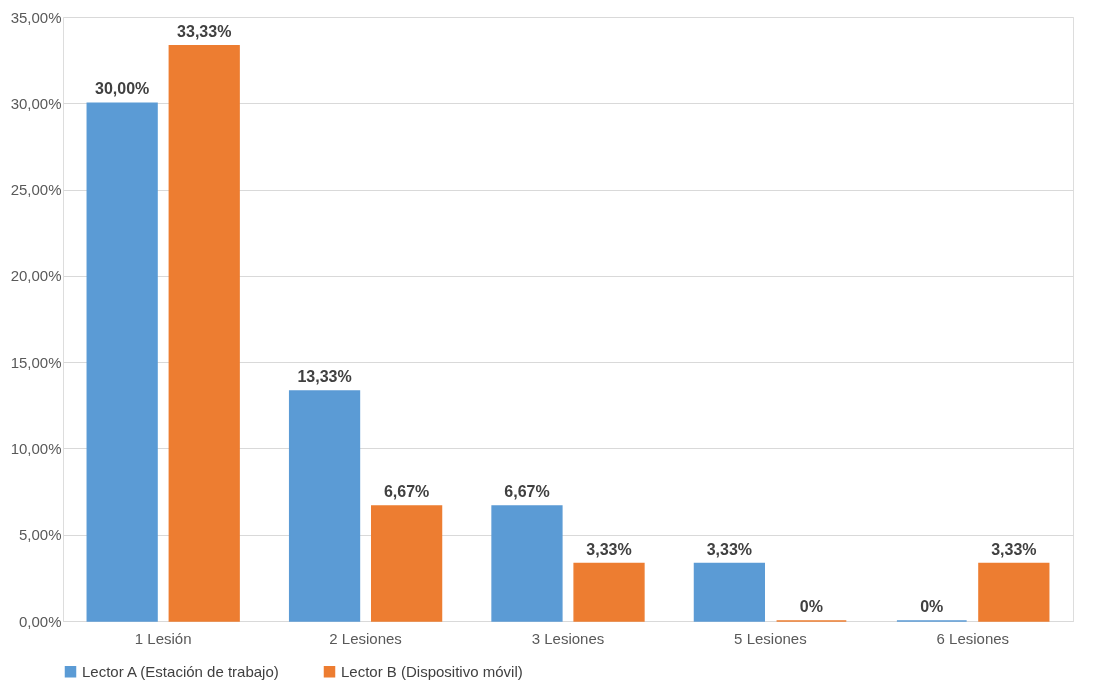 The height and width of the screenshot is (700, 1103). Describe the element at coordinates (40, 621) in the screenshot. I see `y-tick-label: 0,00%` at that location.